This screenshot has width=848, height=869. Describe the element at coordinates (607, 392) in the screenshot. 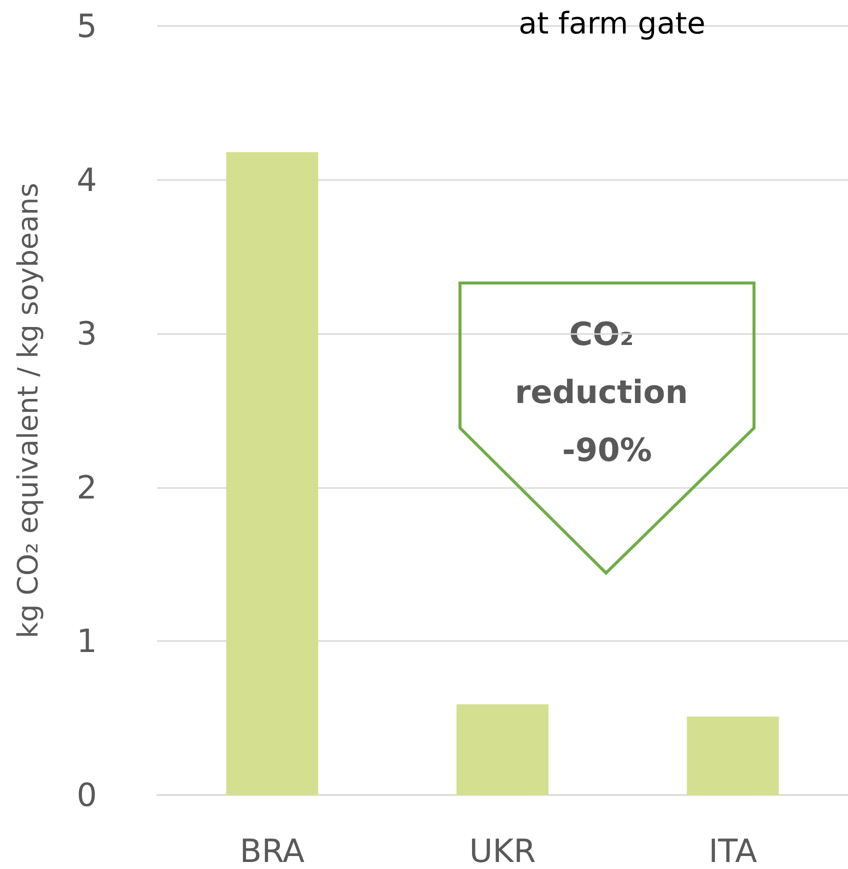

I see `annotation: CO₂ reduction -90%` at that location.